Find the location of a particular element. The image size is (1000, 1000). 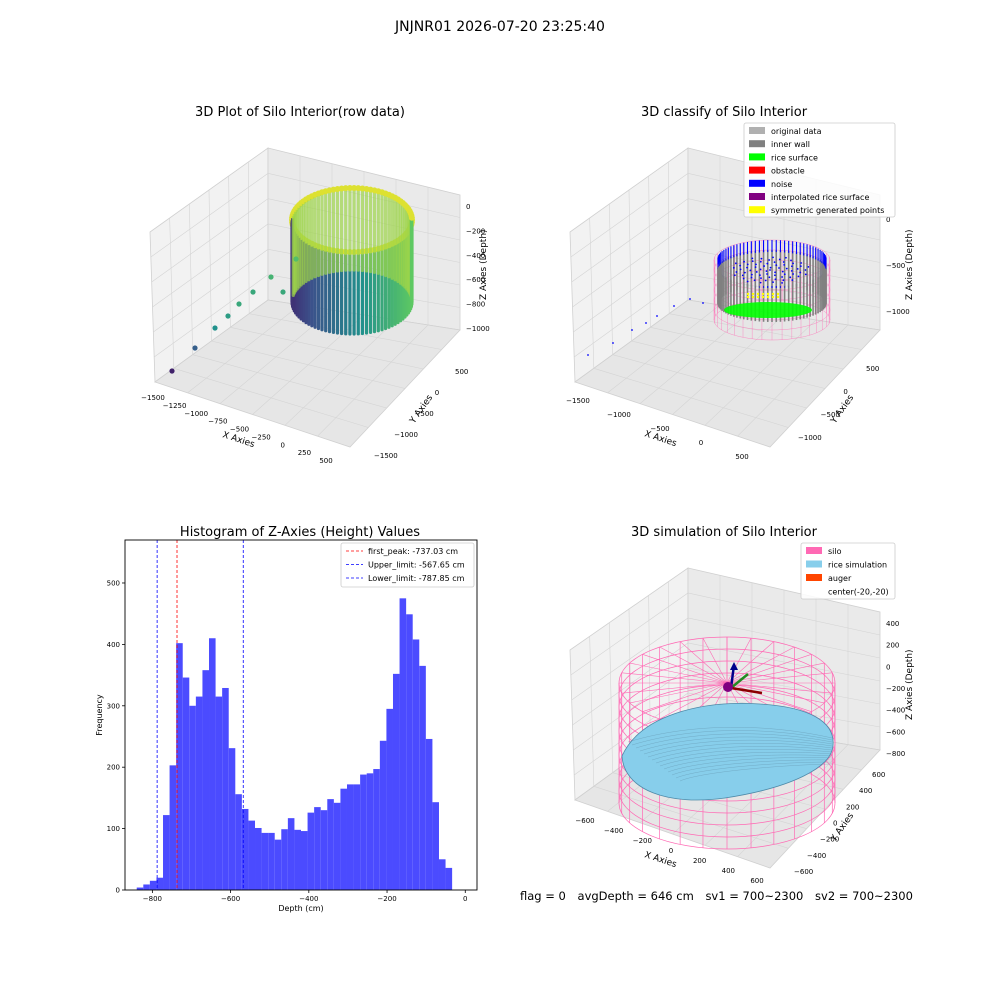

sim-legend-label: center(-20,-20) is located at coordinates (858, 592).